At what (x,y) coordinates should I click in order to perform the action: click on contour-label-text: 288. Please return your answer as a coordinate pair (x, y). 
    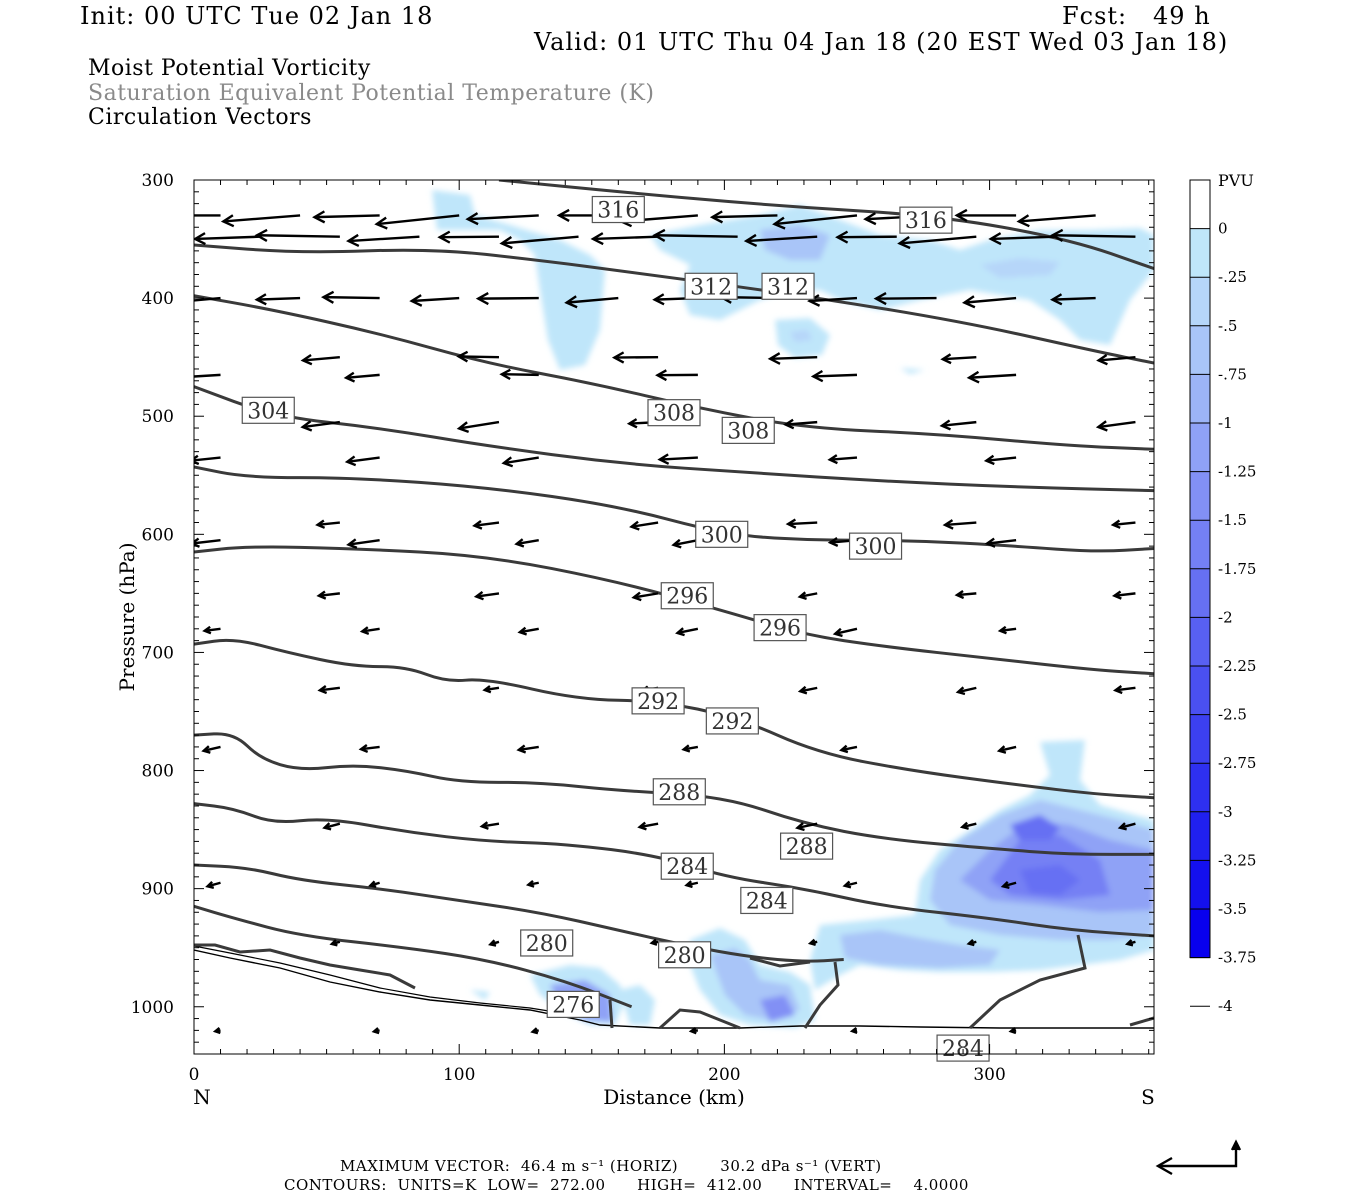
    Looking at the image, I should click on (679, 793).